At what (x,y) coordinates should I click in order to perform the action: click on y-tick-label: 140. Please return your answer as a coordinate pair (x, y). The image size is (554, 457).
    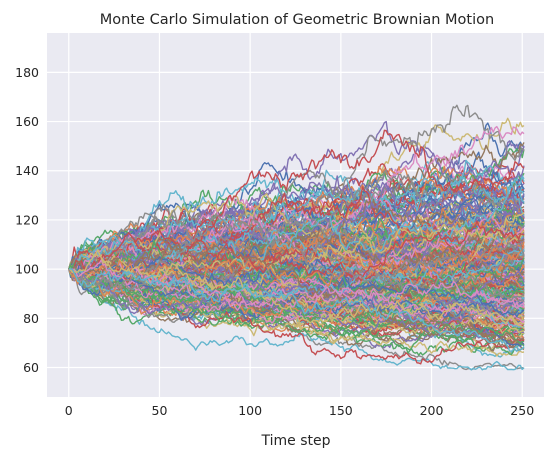
    Looking at the image, I should click on (27, 170).